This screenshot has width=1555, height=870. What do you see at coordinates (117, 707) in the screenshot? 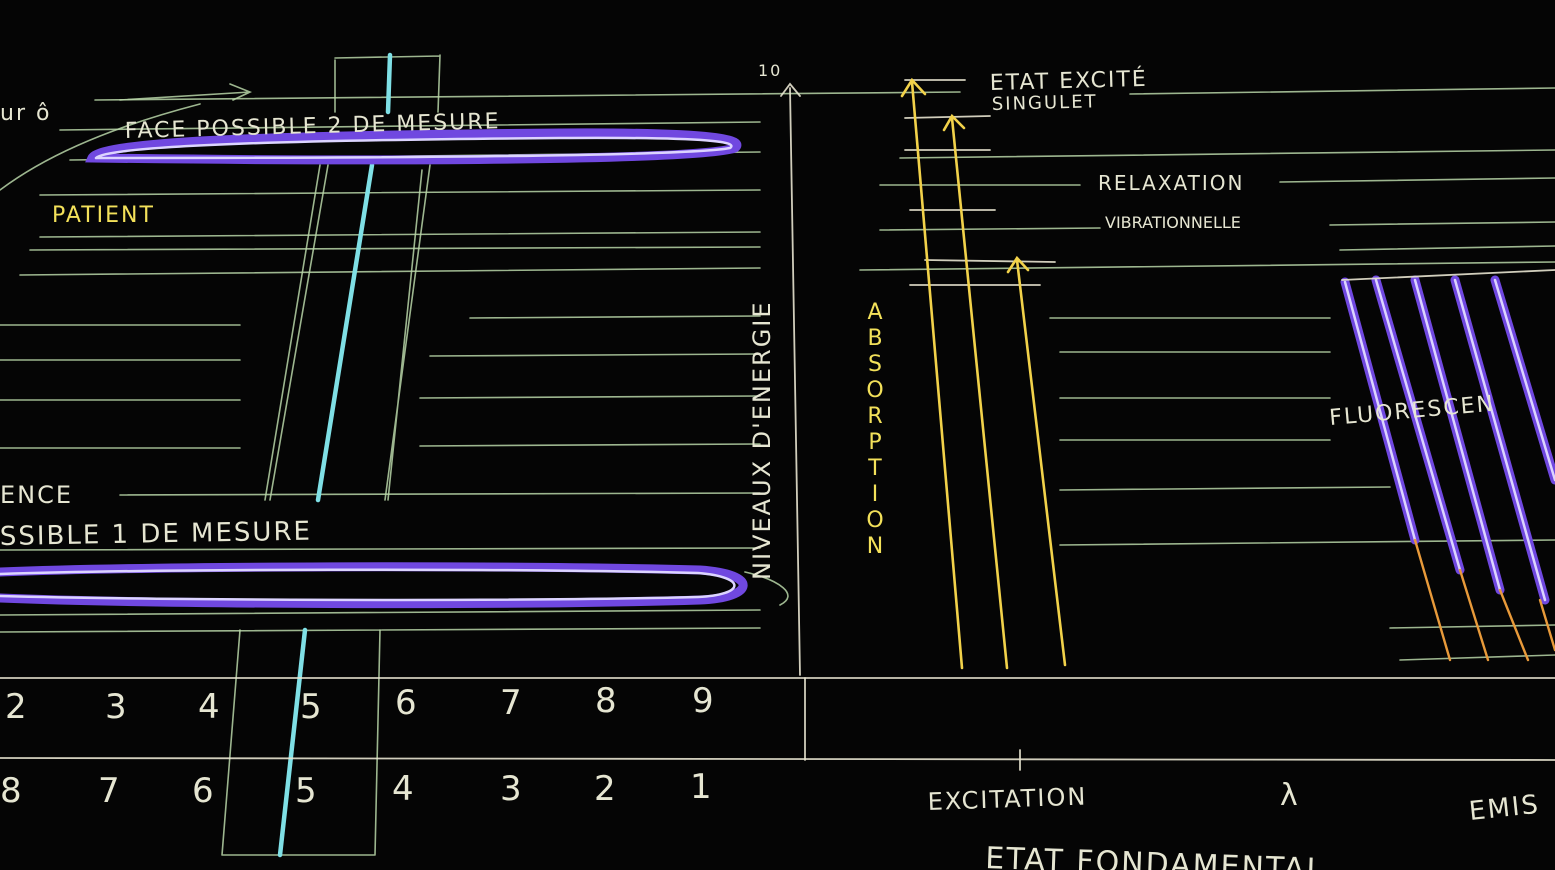
I see `scale-upper-3: 3` at bounding box center [117, 707].